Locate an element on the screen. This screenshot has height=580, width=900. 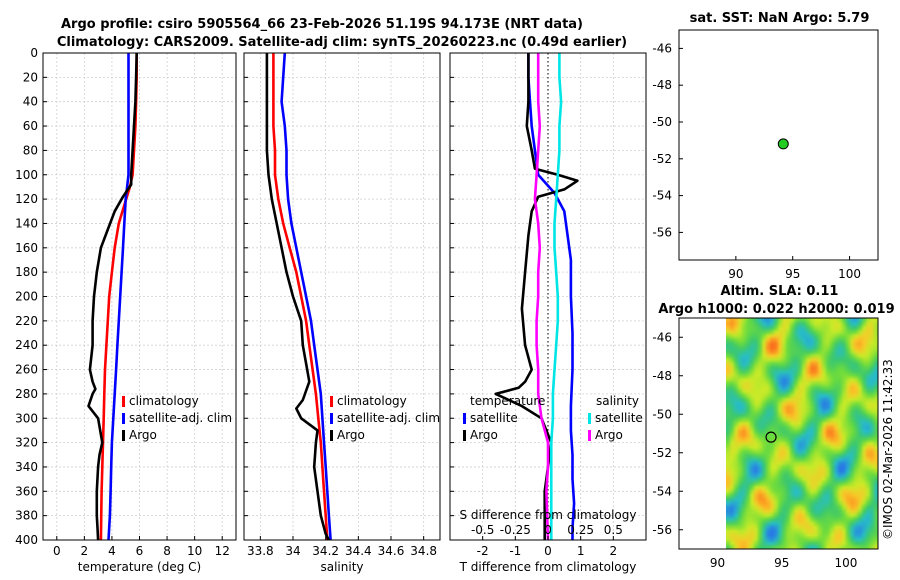
legend-s-satellite: satellite is located at coordinates (619, 418).